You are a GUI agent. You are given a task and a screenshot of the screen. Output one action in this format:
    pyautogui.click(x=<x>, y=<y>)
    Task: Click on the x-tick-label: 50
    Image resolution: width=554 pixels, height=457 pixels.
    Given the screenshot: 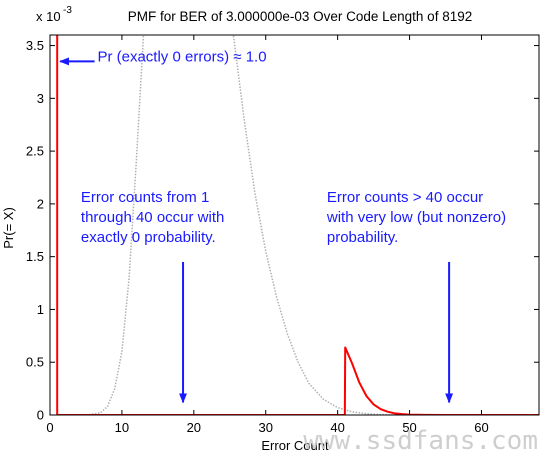 What is the action you would take?
    pyautogui.click(x=409, y=427)
    